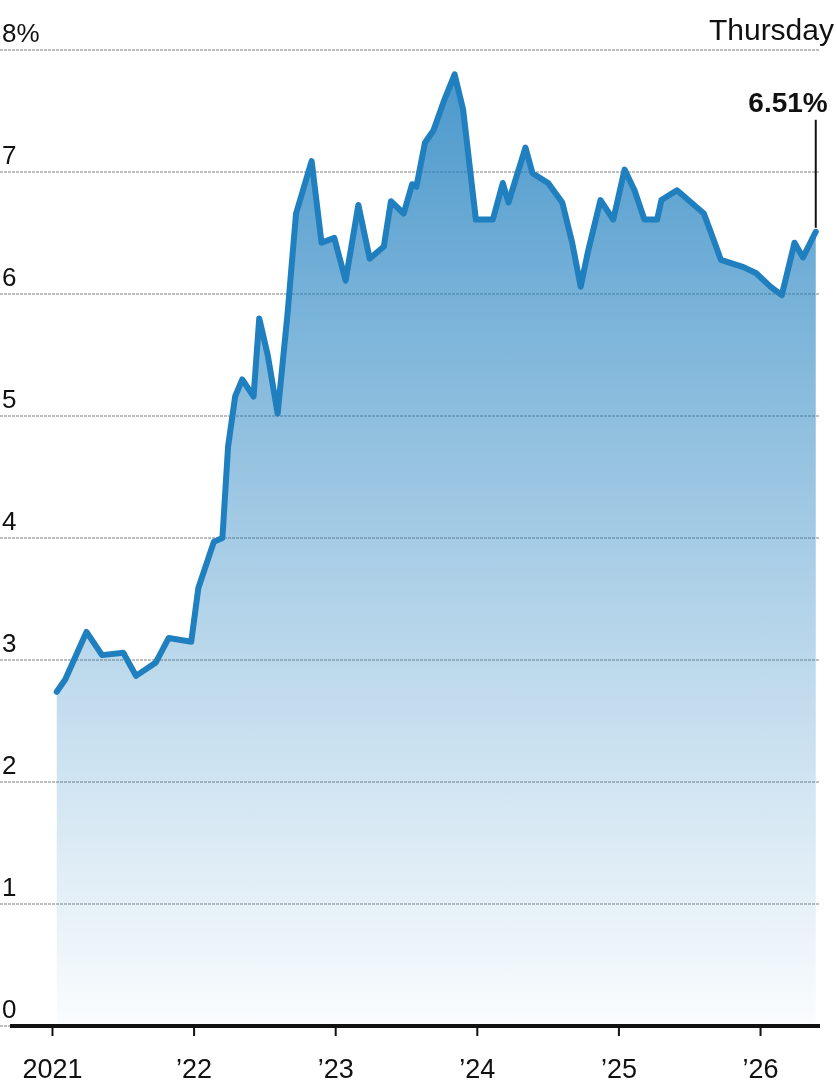 This screenshot has width=837, height=1091. I want to click on x-tick-label: ’25, so click(618, 1069).